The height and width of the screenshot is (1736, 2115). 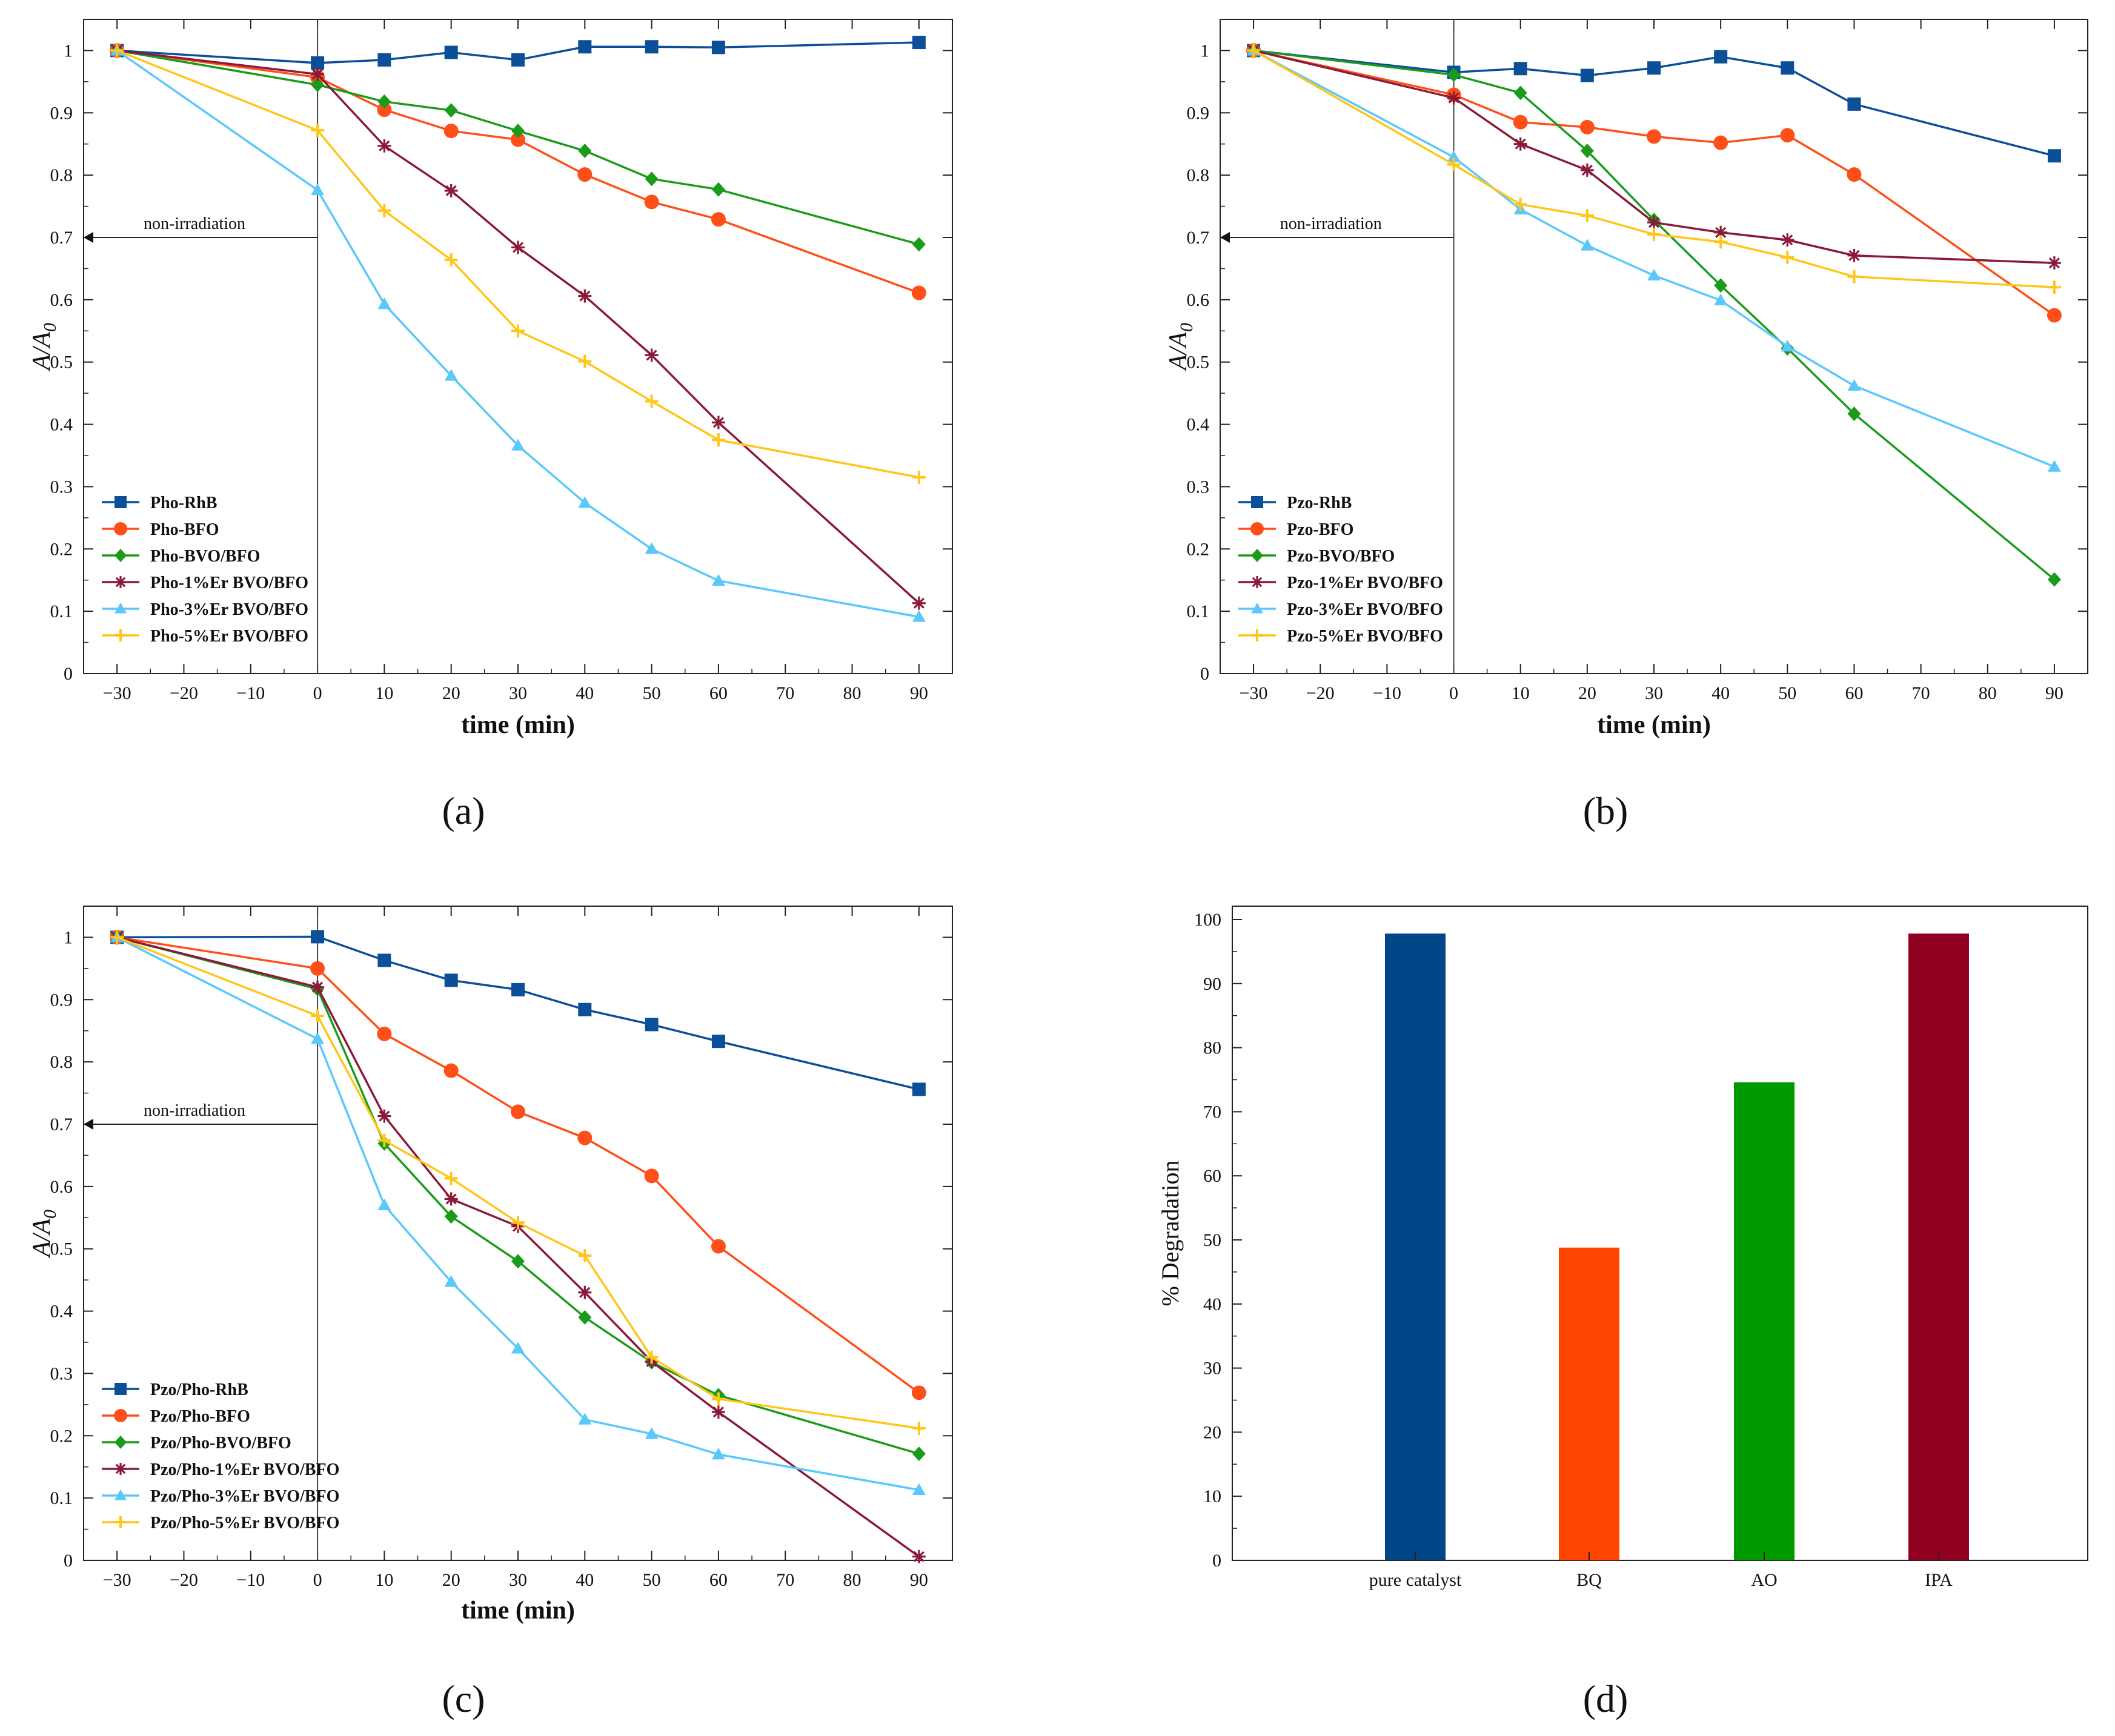 What do you see at coordinates (1721, 693) in the screenshot?
I see `x-tick-label: 40` at bounding box center [1721, 693].